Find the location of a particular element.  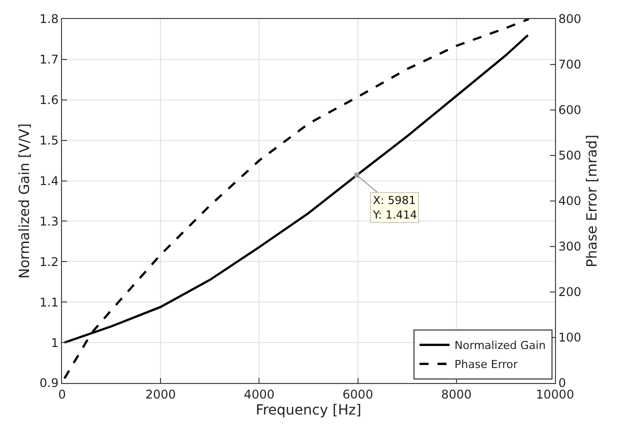

y-tick-label: 1.3 is located at coordinates (49, 221).